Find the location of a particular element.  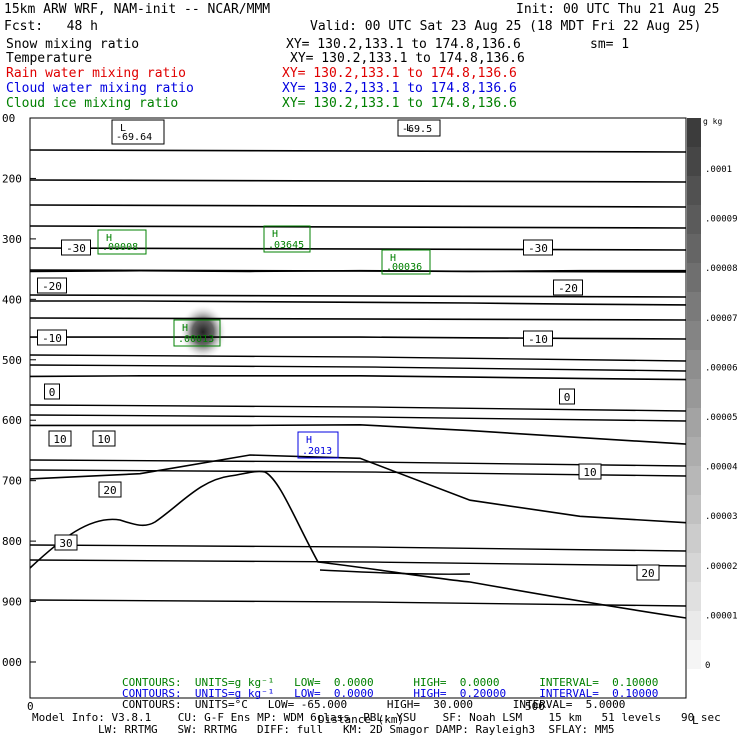

extremum-value: .00013 is located at coordinates (196, 339).